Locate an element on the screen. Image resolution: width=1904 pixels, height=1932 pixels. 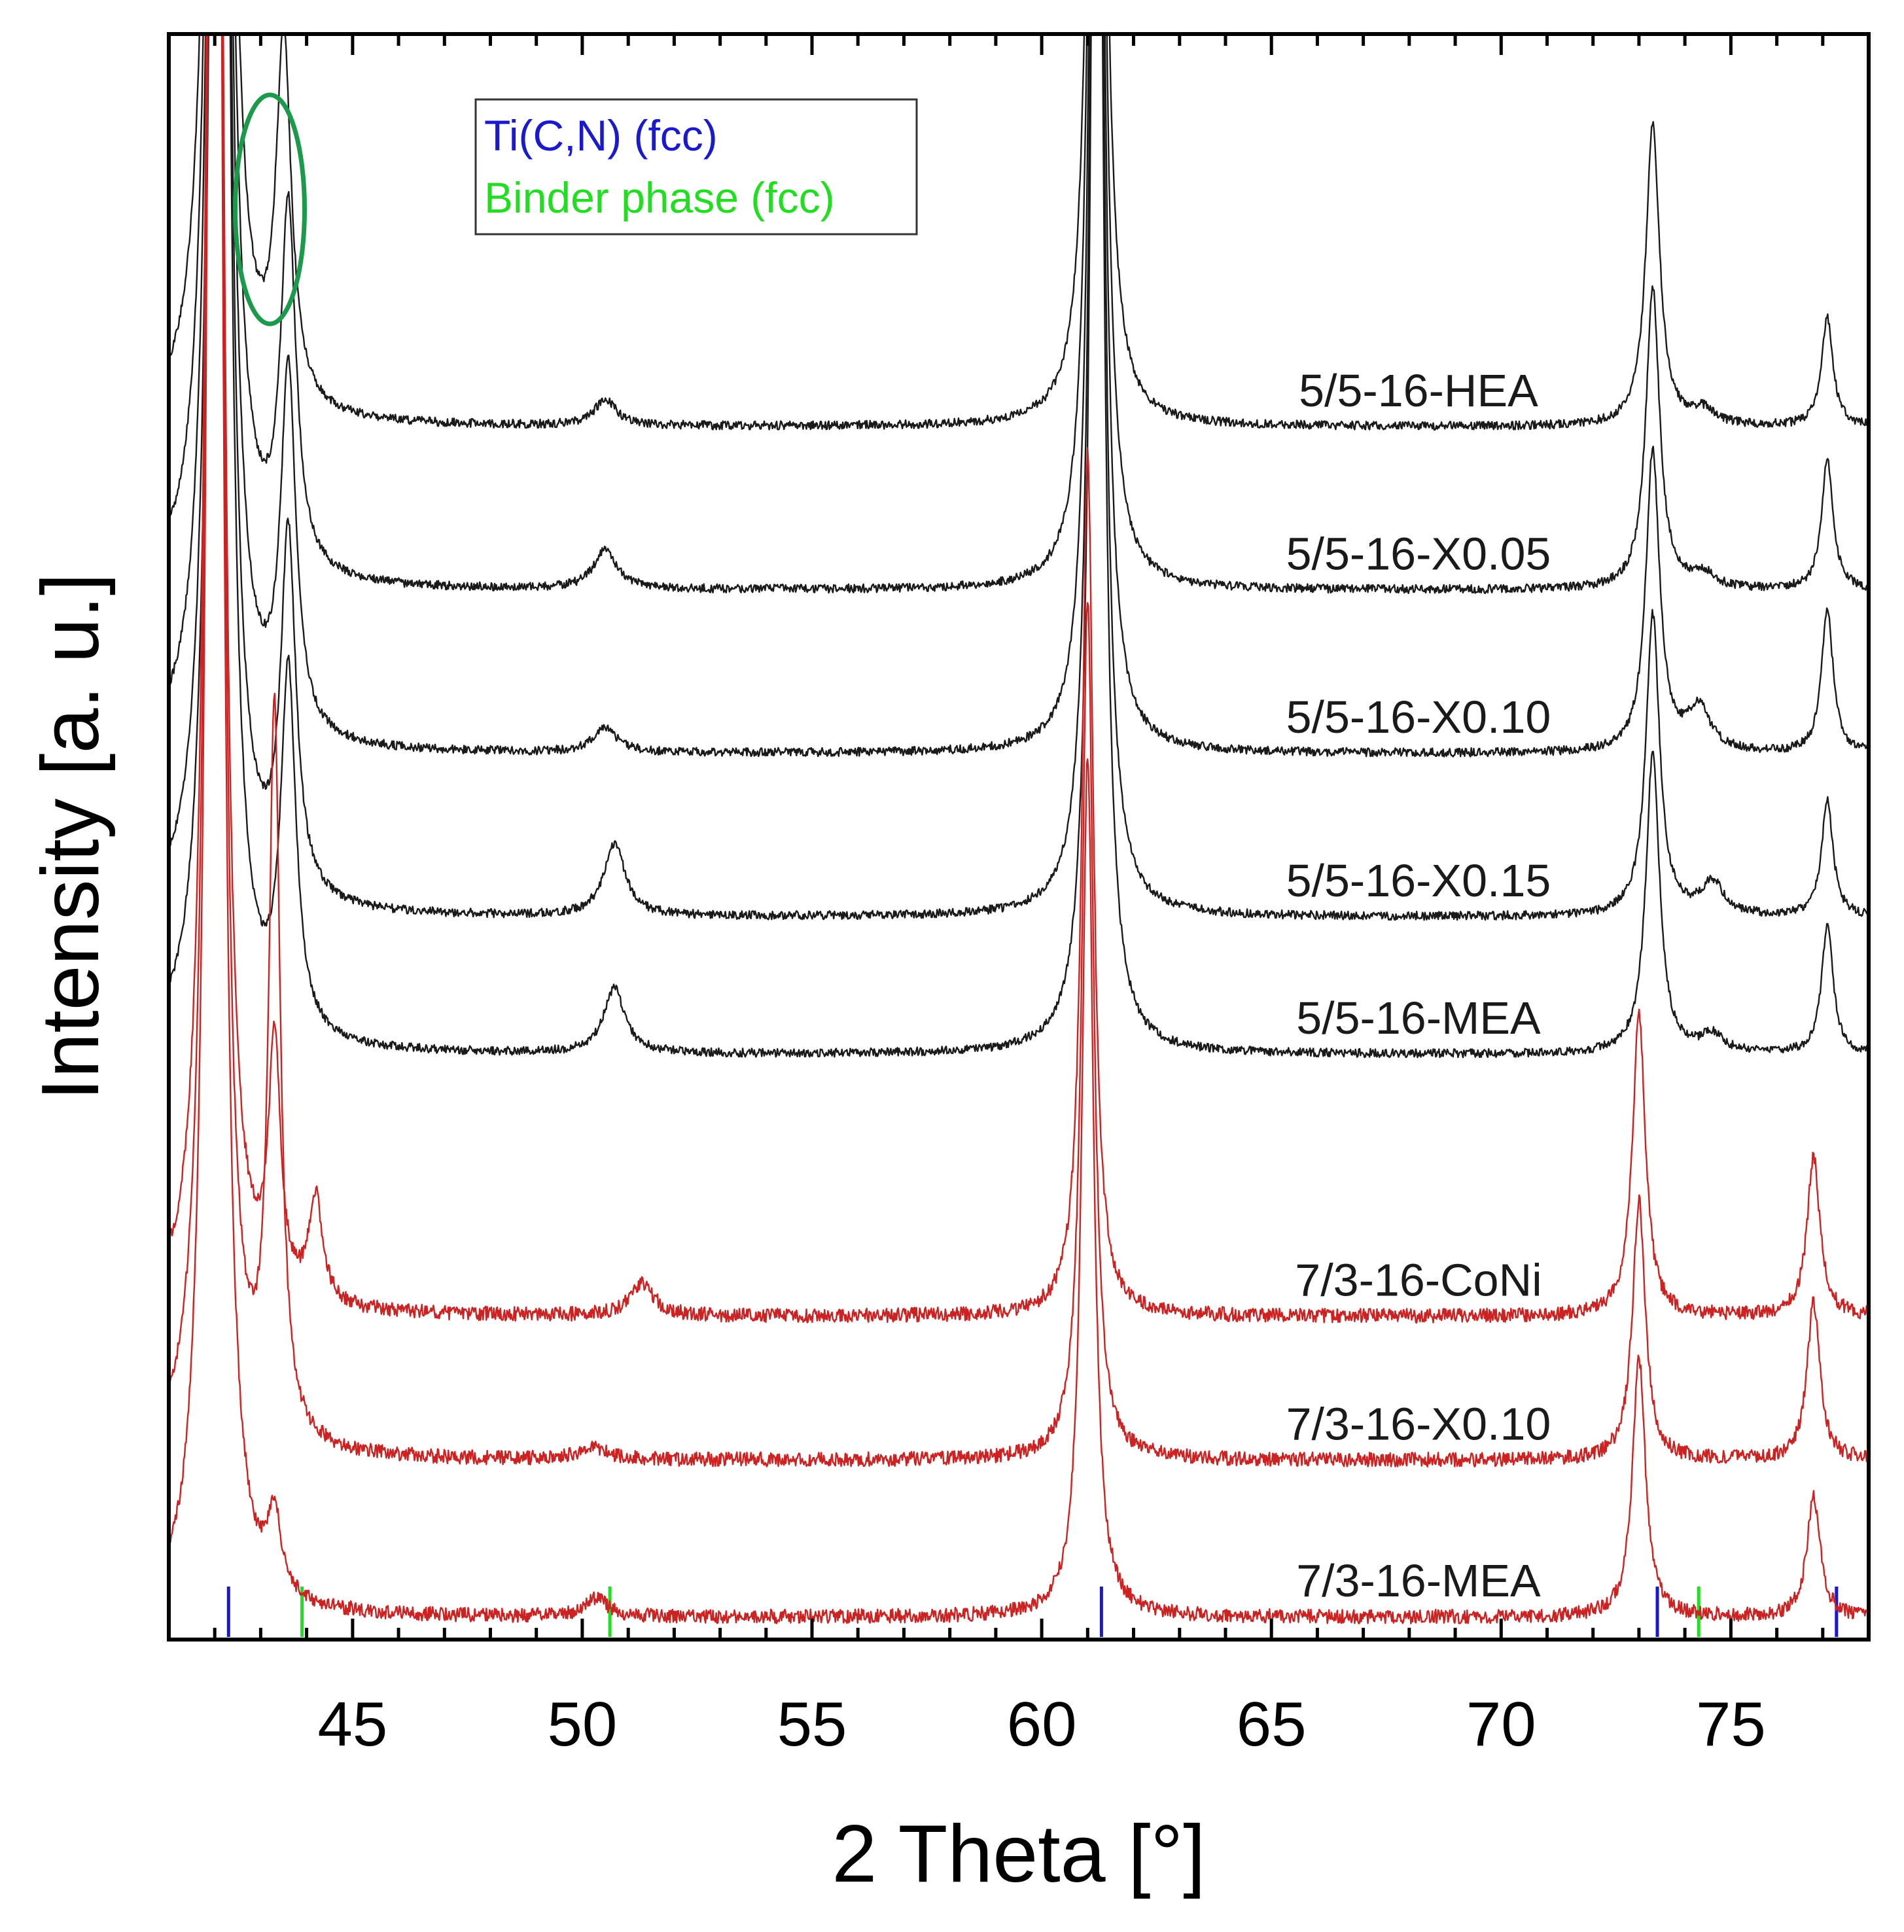
legend-entry-binder: Binder phase (fcc) is located at coordinates (659, 197).